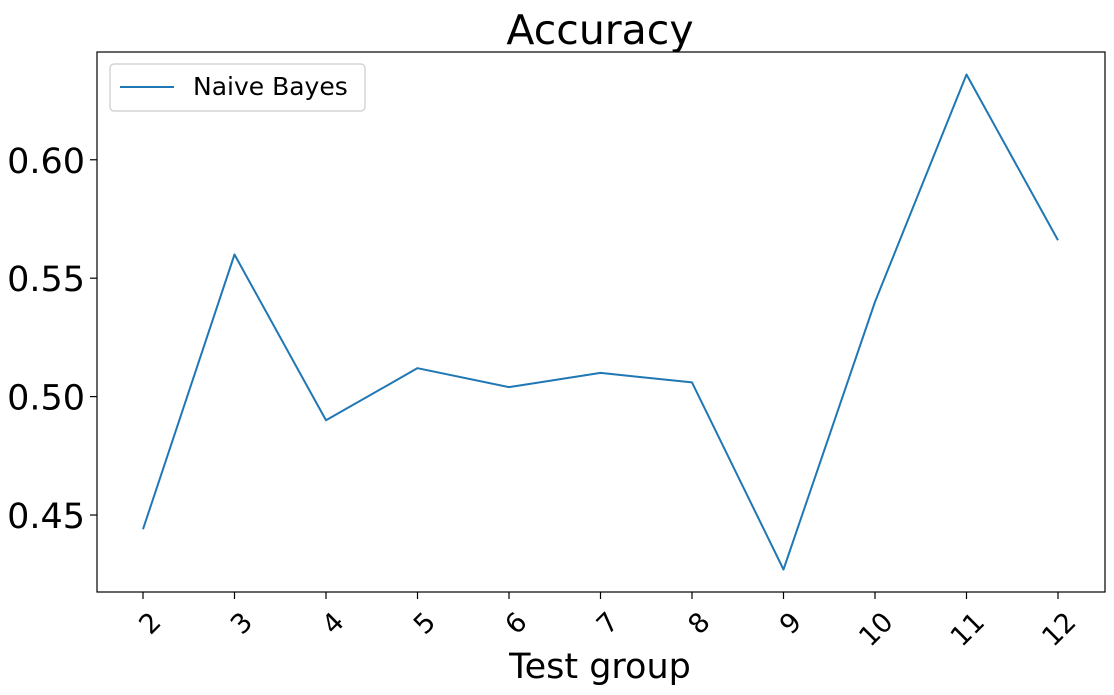  What do you see at coordinates (333, 624) in the screenshot?
I see `x-tick-label: 4` at bounding box center [333, 624].